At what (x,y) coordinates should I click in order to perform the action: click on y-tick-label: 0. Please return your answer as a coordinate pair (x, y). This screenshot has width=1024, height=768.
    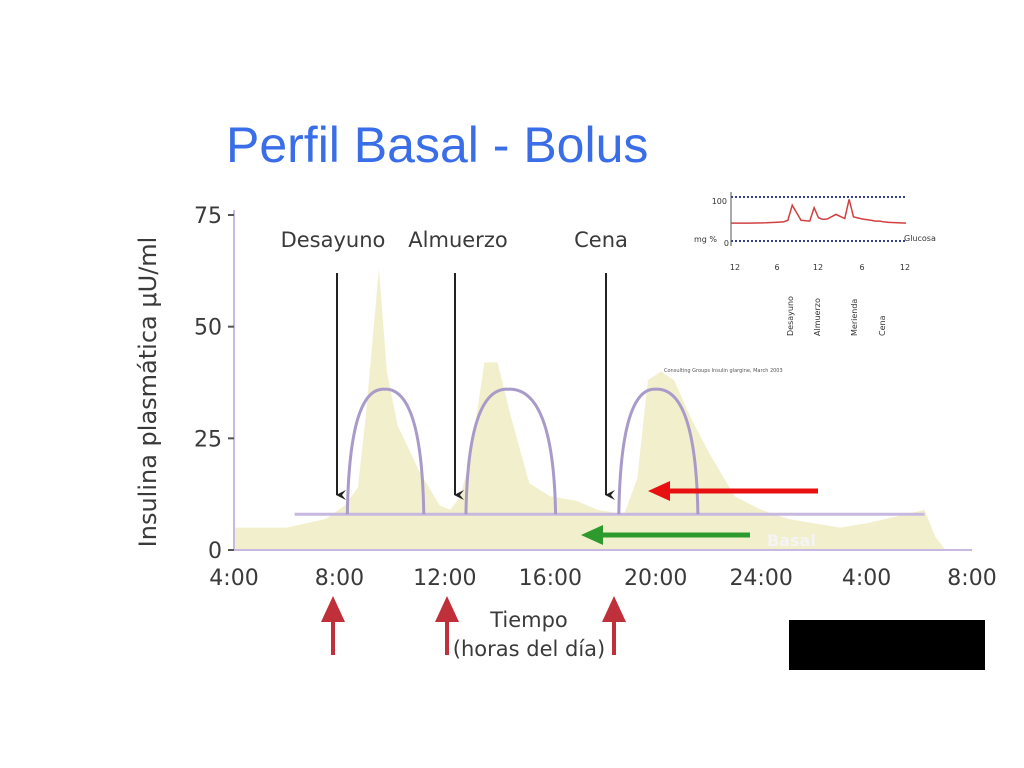
    Looking at the image, I should click on (215, 551).